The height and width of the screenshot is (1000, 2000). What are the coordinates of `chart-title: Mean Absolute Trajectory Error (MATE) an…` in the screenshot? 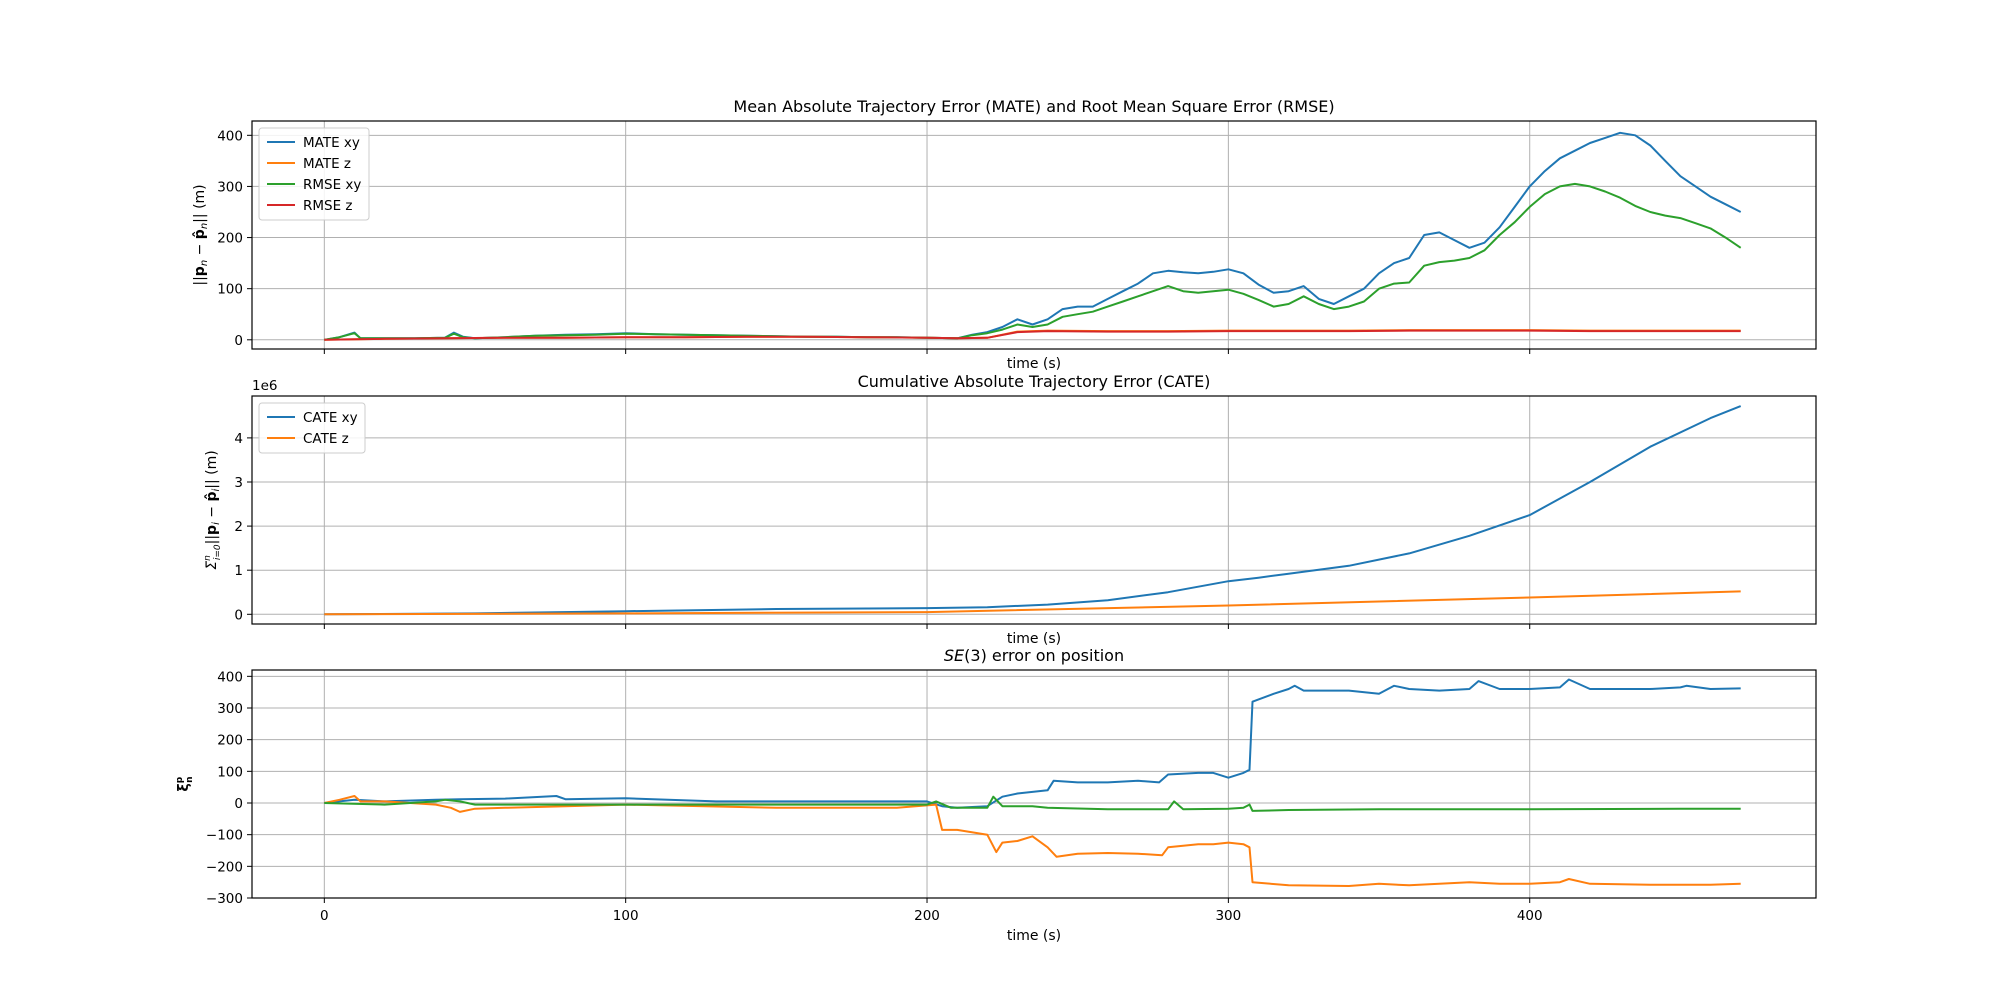 It's located at (1033, 106).